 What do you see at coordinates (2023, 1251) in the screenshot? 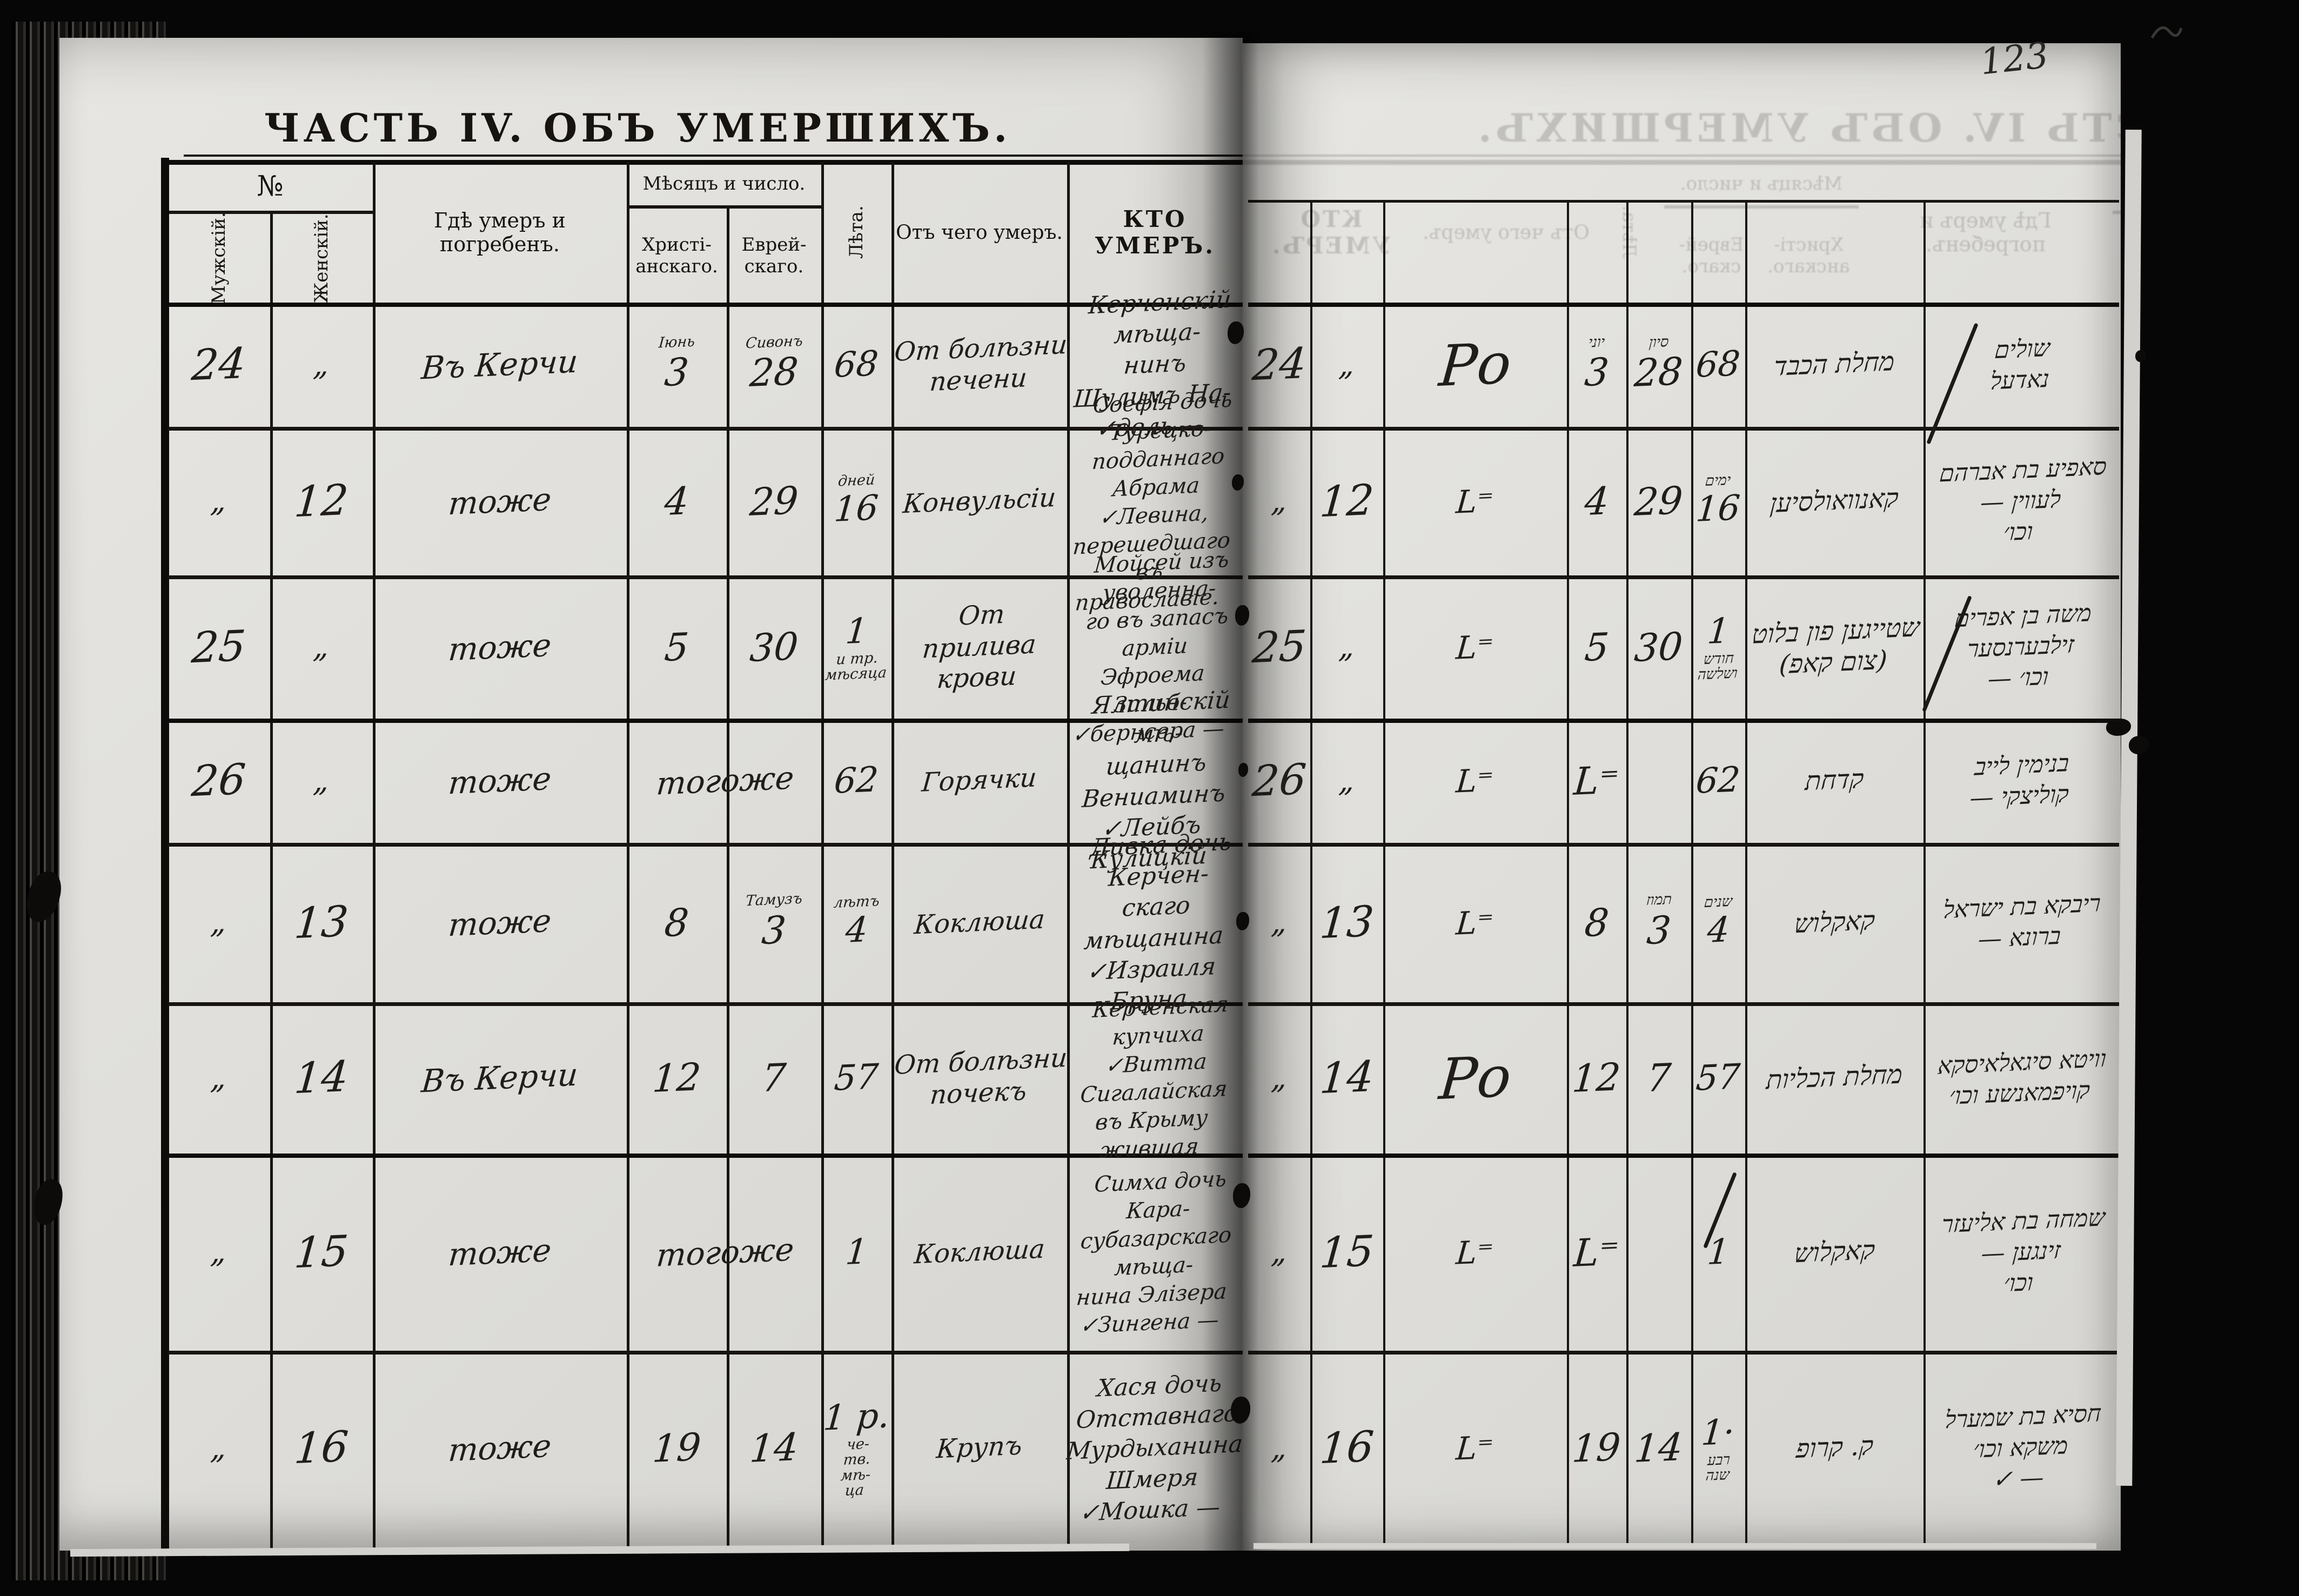
I see `who-text: שמחה בת אליעזר זינגען — וכו׳` at bounding box center [2023, 1251].